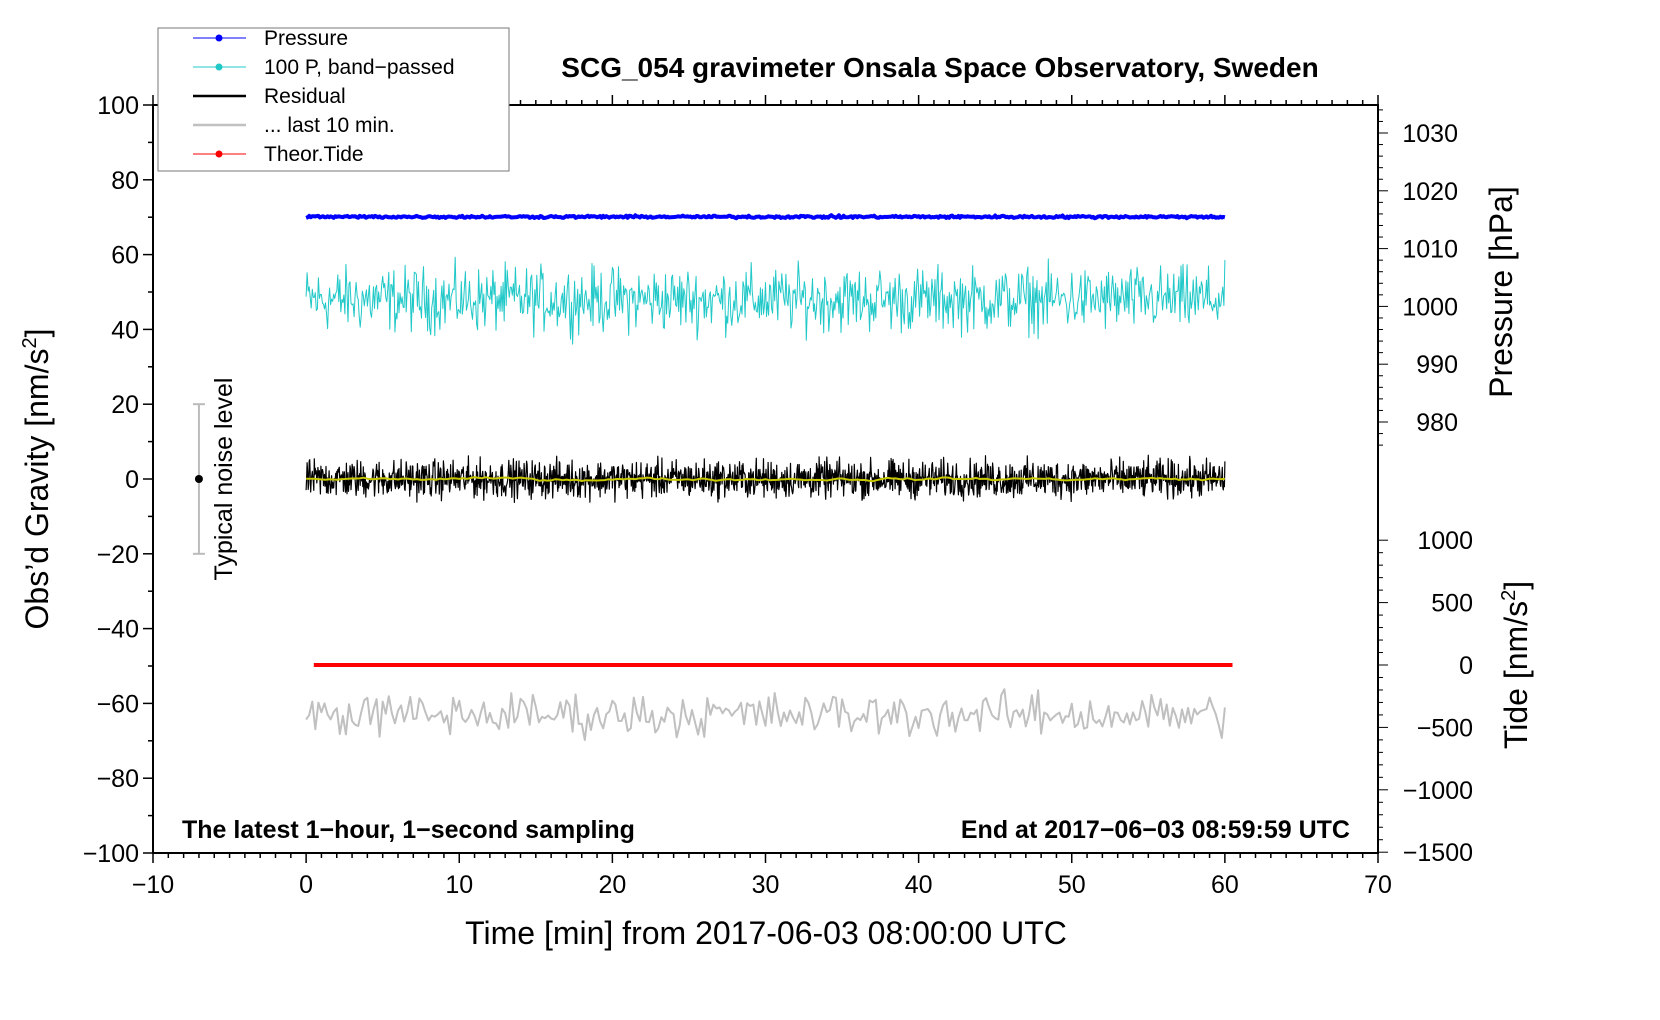 The width and height of the screenshot is (1660, 1020). Describe the element at coordinates (118, 630) in the screenshot. I see `y-tick-label: −40` at that location.